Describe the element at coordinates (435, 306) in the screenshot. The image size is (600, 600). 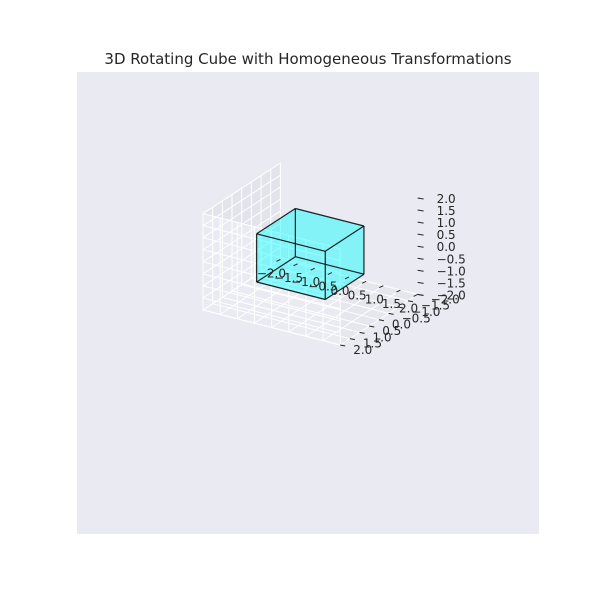
I see `y-axis-tick-label: −1.5` at that location.